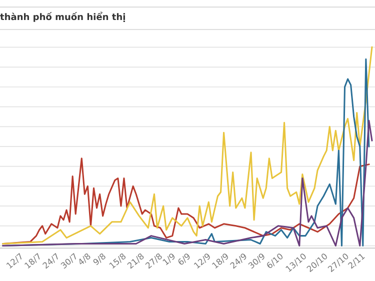 The width and height of the screenshot is (375, 281). I want to click on x-tick-label: 1/9, so click(169, 259).